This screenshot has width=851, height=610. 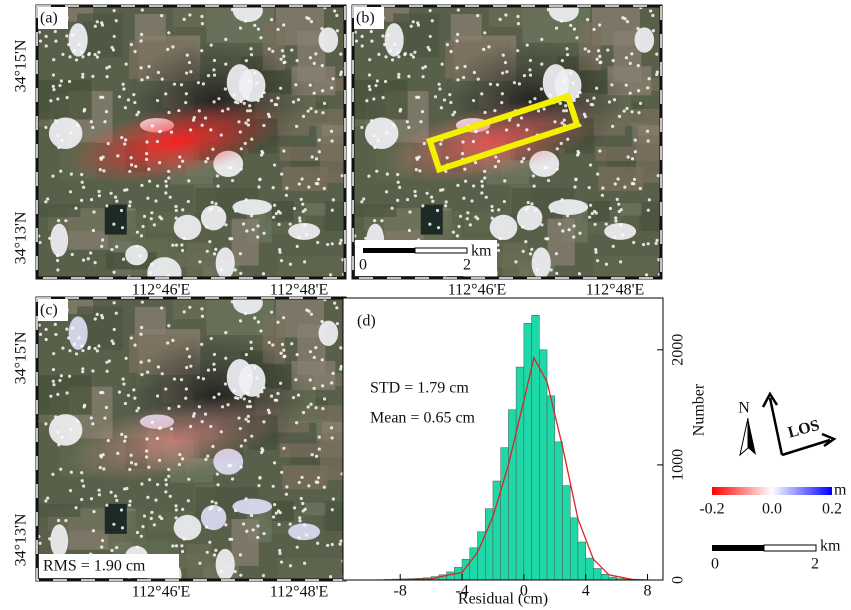 What do you see at coordinates (589, 569) in the screenshot?
I see `bar` at bounding box center [589, 569].